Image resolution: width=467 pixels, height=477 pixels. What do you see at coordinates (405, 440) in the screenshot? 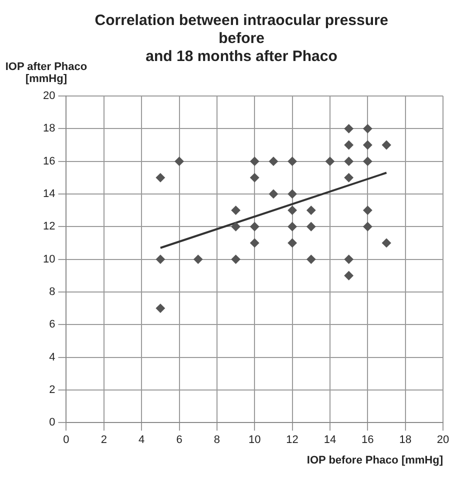
I see `x-tick-label: 18` at bounding box center [405, 440].